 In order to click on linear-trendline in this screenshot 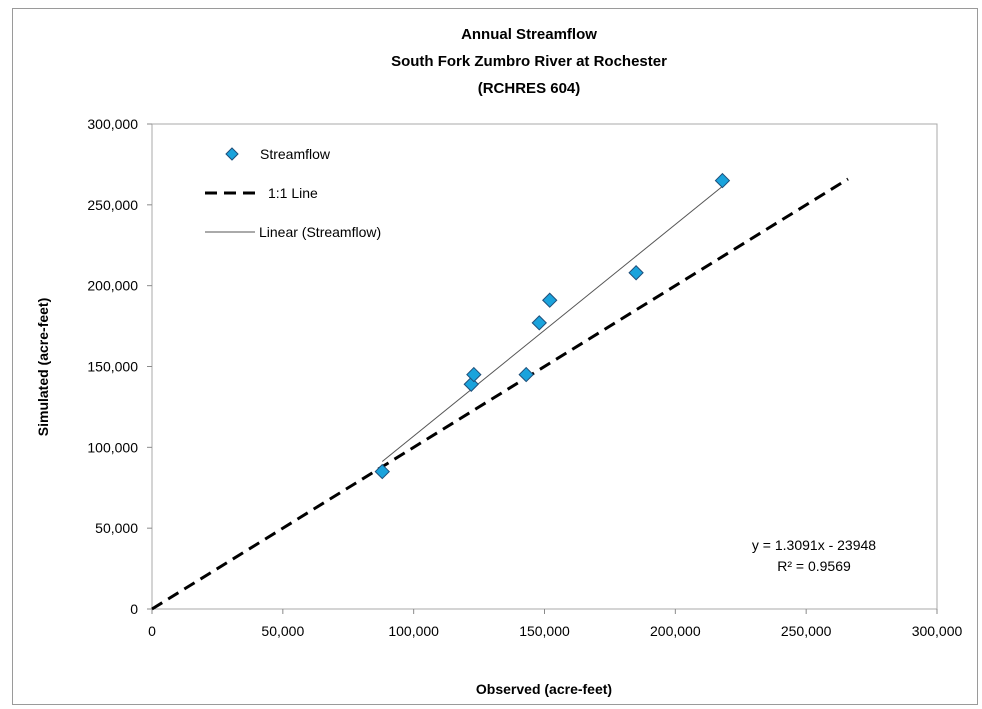, I will do `click(552, 323)`.